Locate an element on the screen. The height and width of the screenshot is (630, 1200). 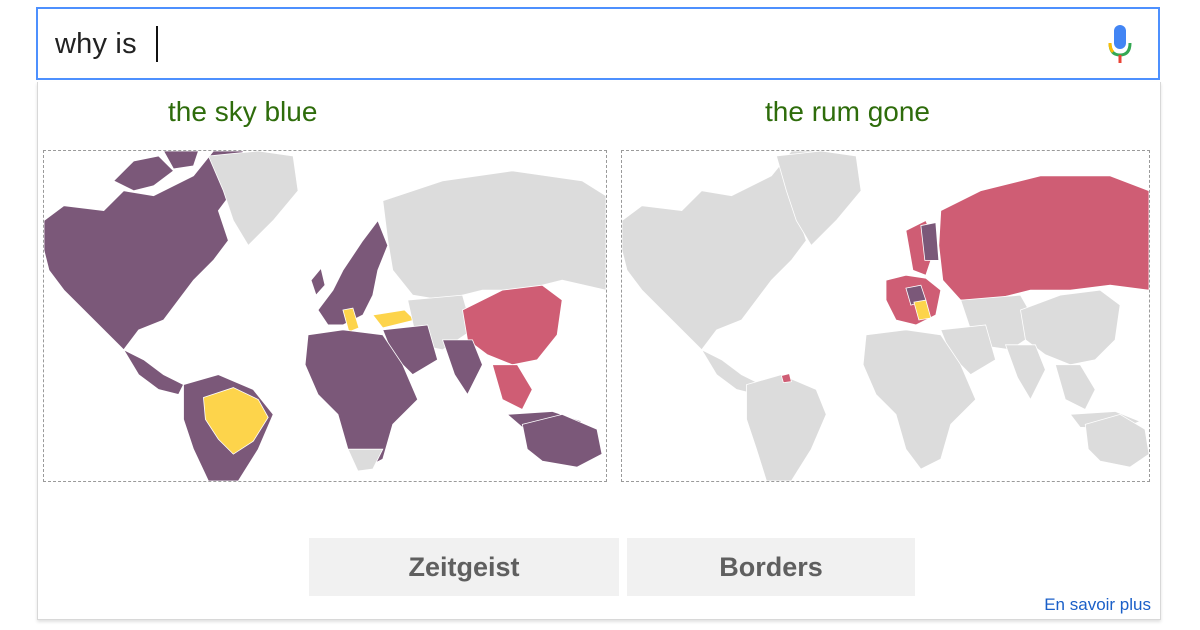
region-south-america is located at coordinates (786, 427).